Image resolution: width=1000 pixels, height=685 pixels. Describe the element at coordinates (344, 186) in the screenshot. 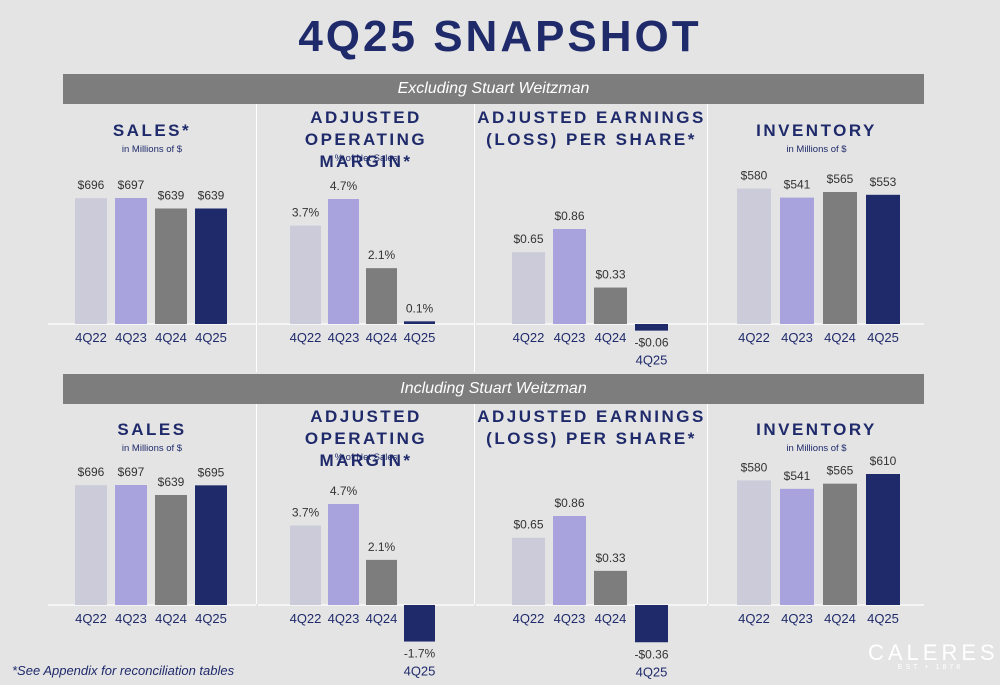

I see `bar-value-label: 4.7%` at that location.